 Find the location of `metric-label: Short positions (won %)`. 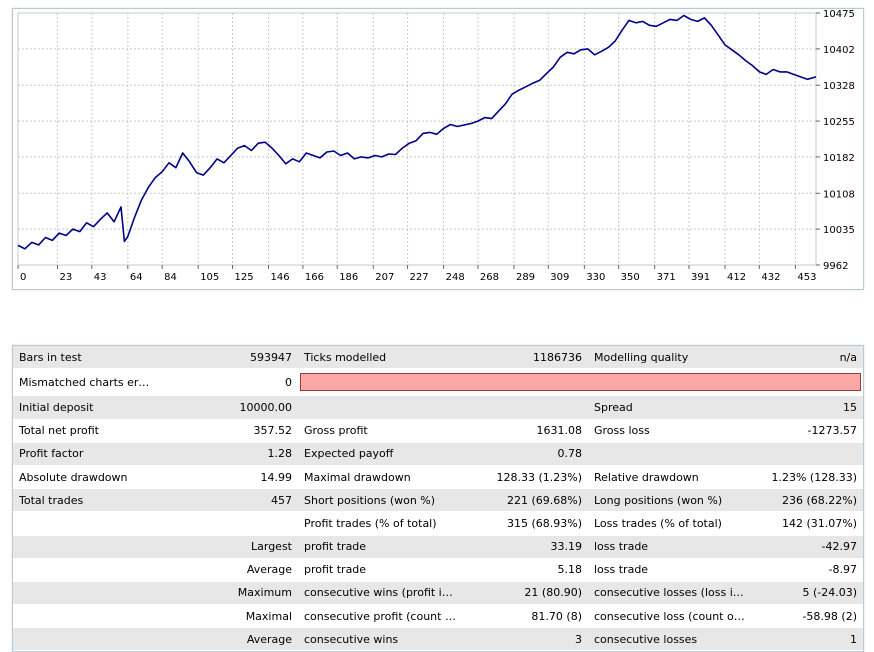

metric-label: Short positions (won %) is located at coordinates (380, 500).